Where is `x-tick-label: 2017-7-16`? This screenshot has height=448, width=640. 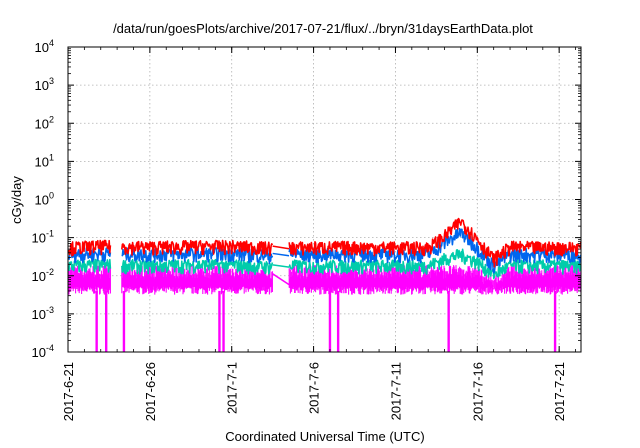
x-tick-label: 2017-7-16 is located at coordinates (477, 391).